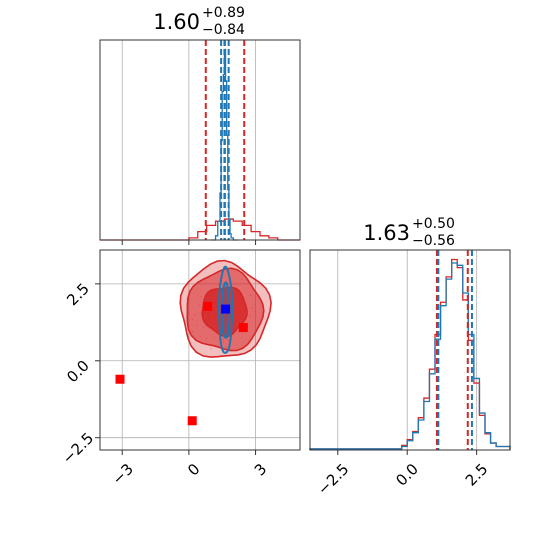 The width and height of the screenshot is (550, 550). Describe the element at coordinates (223, 13) in the screenshot. I see `title-upper: +0.89` at that location.